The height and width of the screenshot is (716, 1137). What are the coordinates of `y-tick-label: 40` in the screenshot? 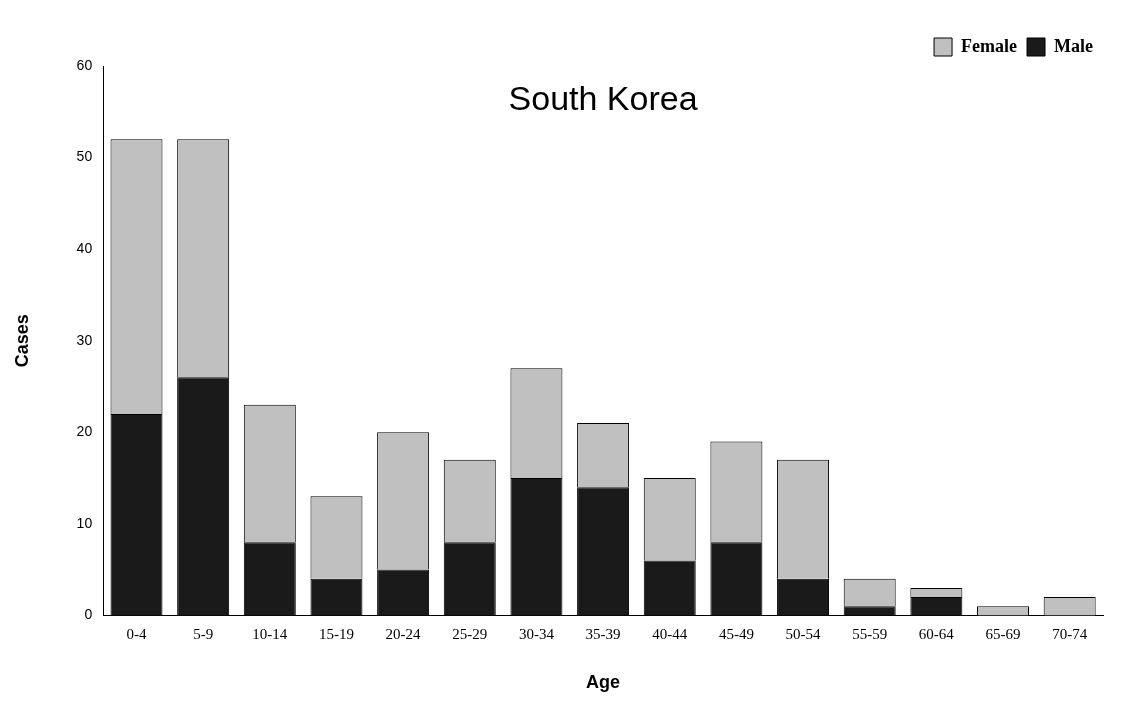 It's located at (84, 247).